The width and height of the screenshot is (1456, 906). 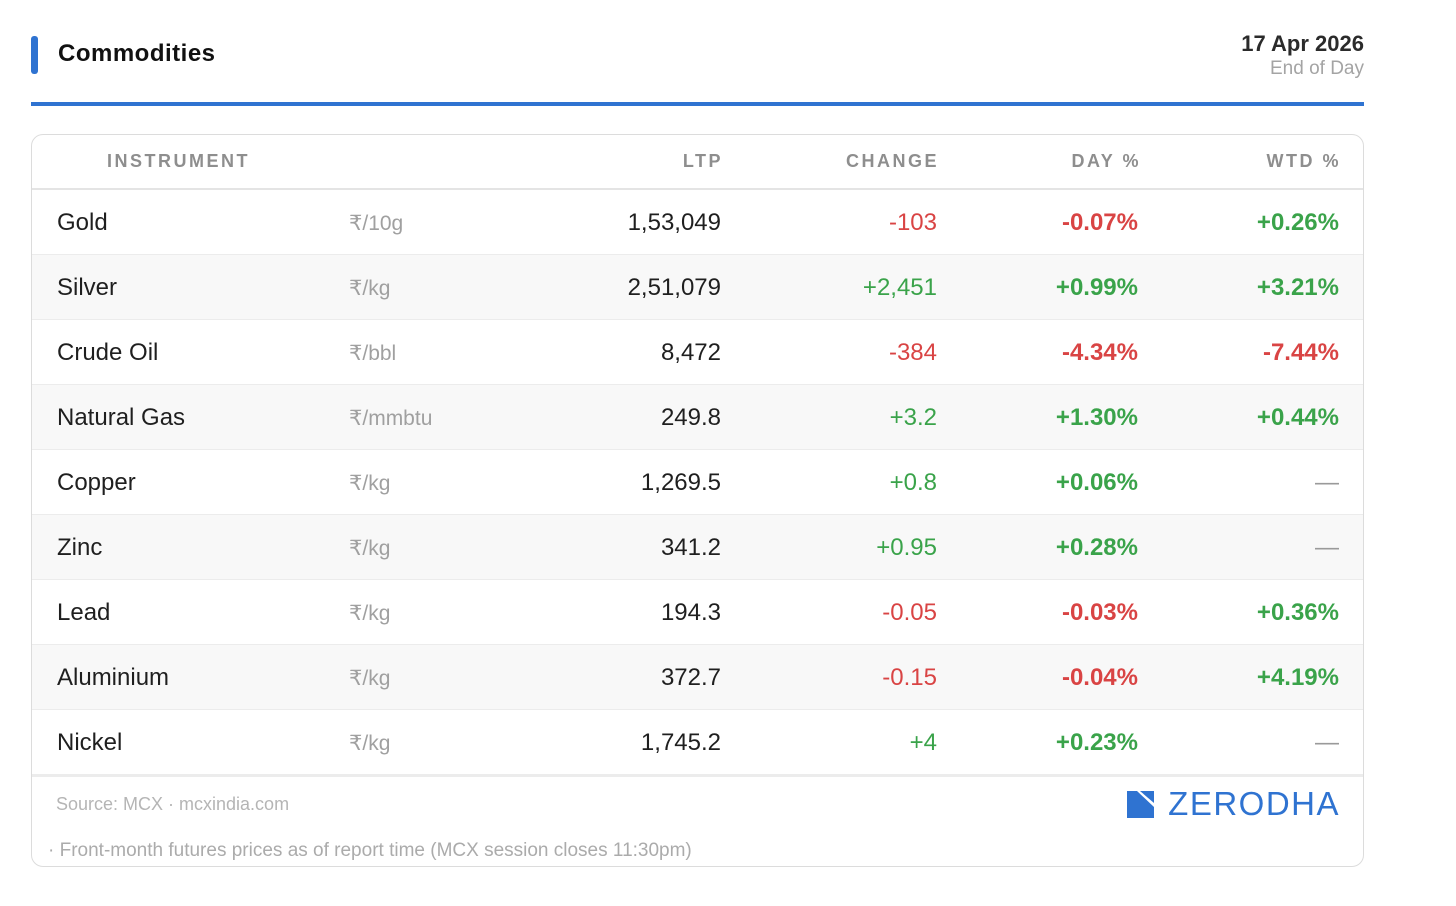 What do you see at coordinates (690, 547) in the screenshot?
I see `ltp-value: 341.2` at bounding box center [690, 547].